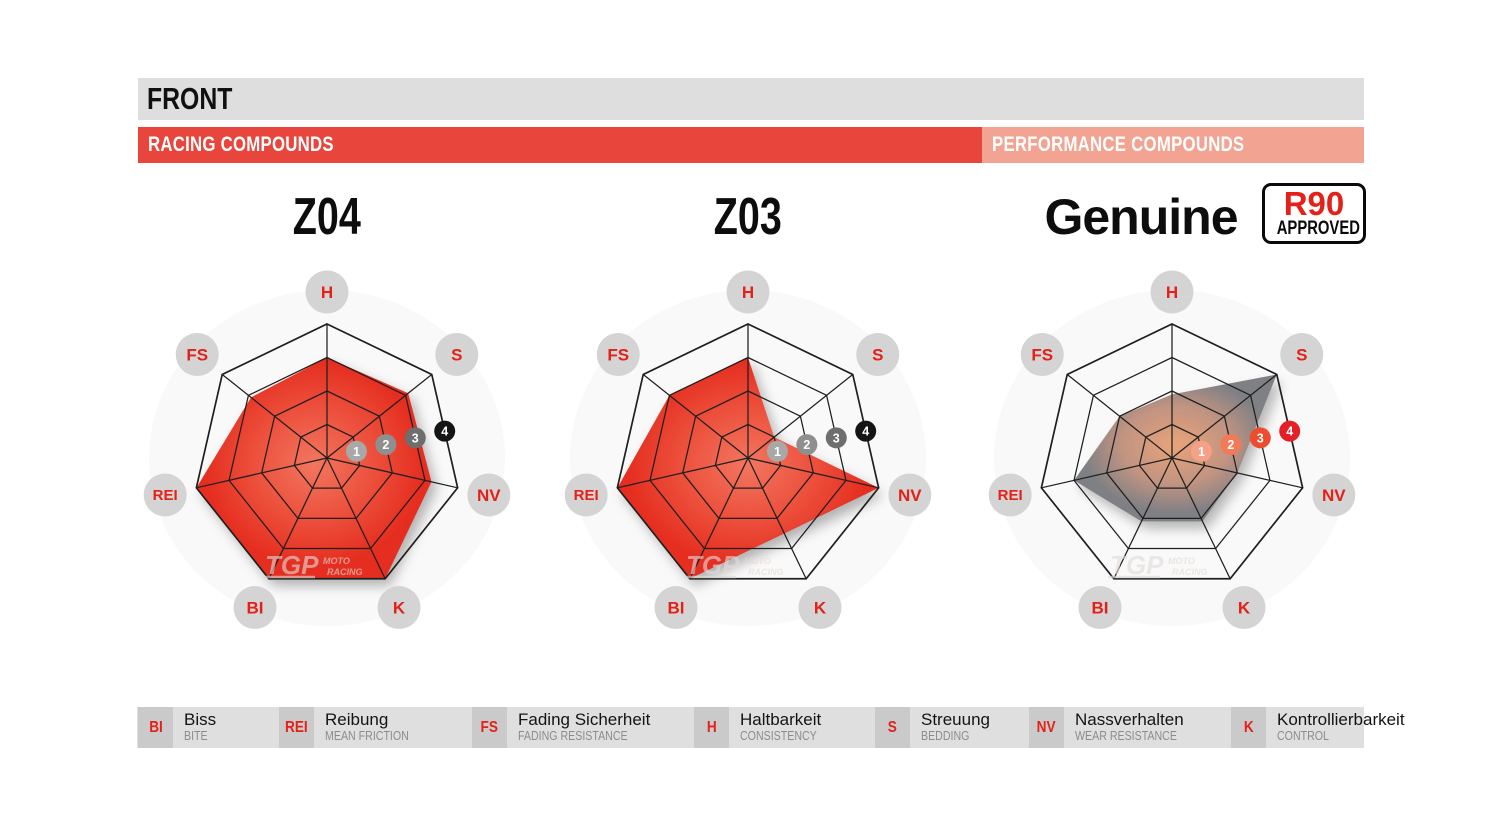  I want to click on legend-german-label: Fading Sicherheit, so click(584, 719).